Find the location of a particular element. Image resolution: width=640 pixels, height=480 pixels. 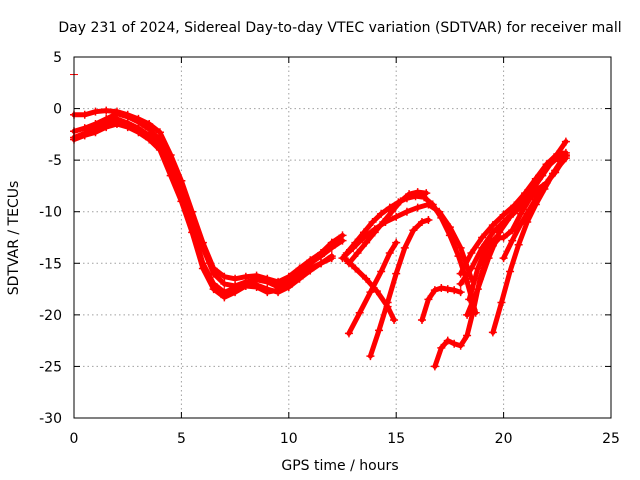

x-tick-label: 0 is located at coordinates (74, 439).